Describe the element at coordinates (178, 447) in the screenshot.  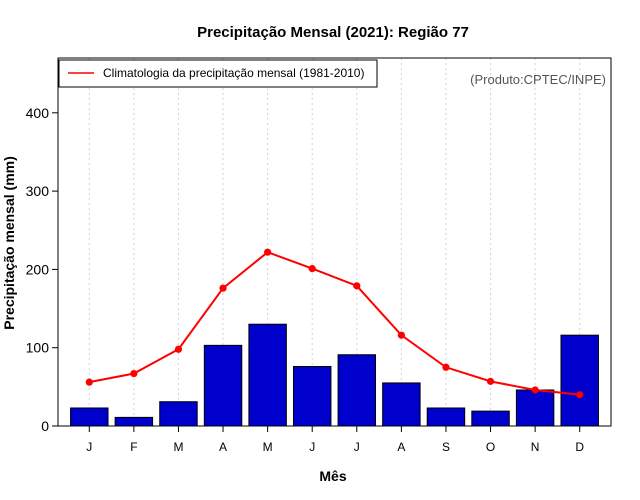
I see `x-tick-label-2: M` at that location.